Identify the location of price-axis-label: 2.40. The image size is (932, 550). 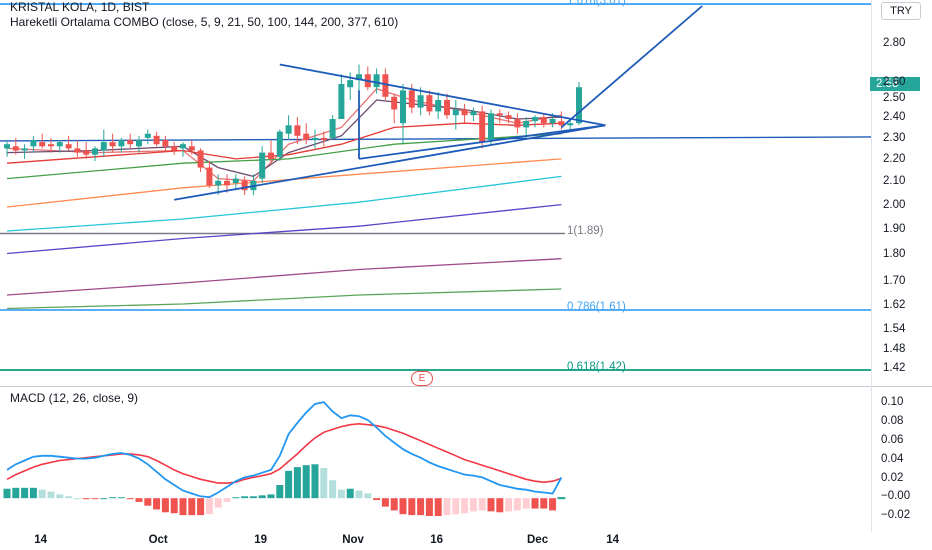
(894, 117).